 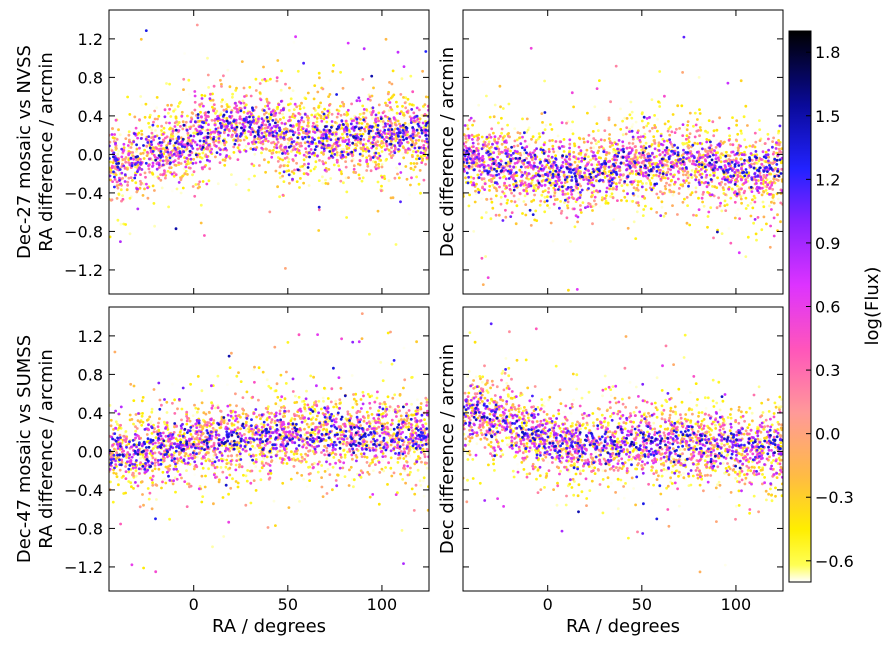 What do you see at coordinates (83, 231) in the screenshot?
I see `y-tick-label: −0.8` at bounding box center [83, 231].